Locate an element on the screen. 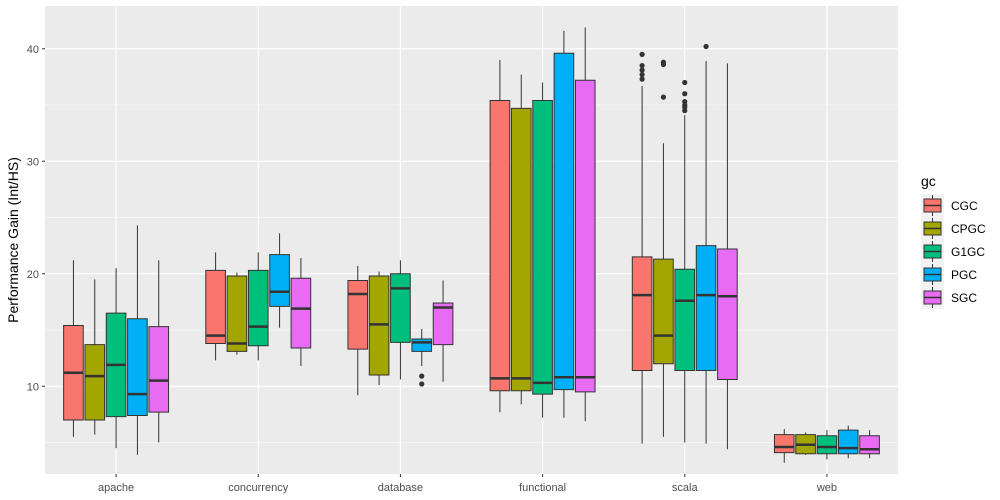 The width and height of the screenshot is (1000, 500). box-cgc-concurrency is located at coordinates (215, 306).